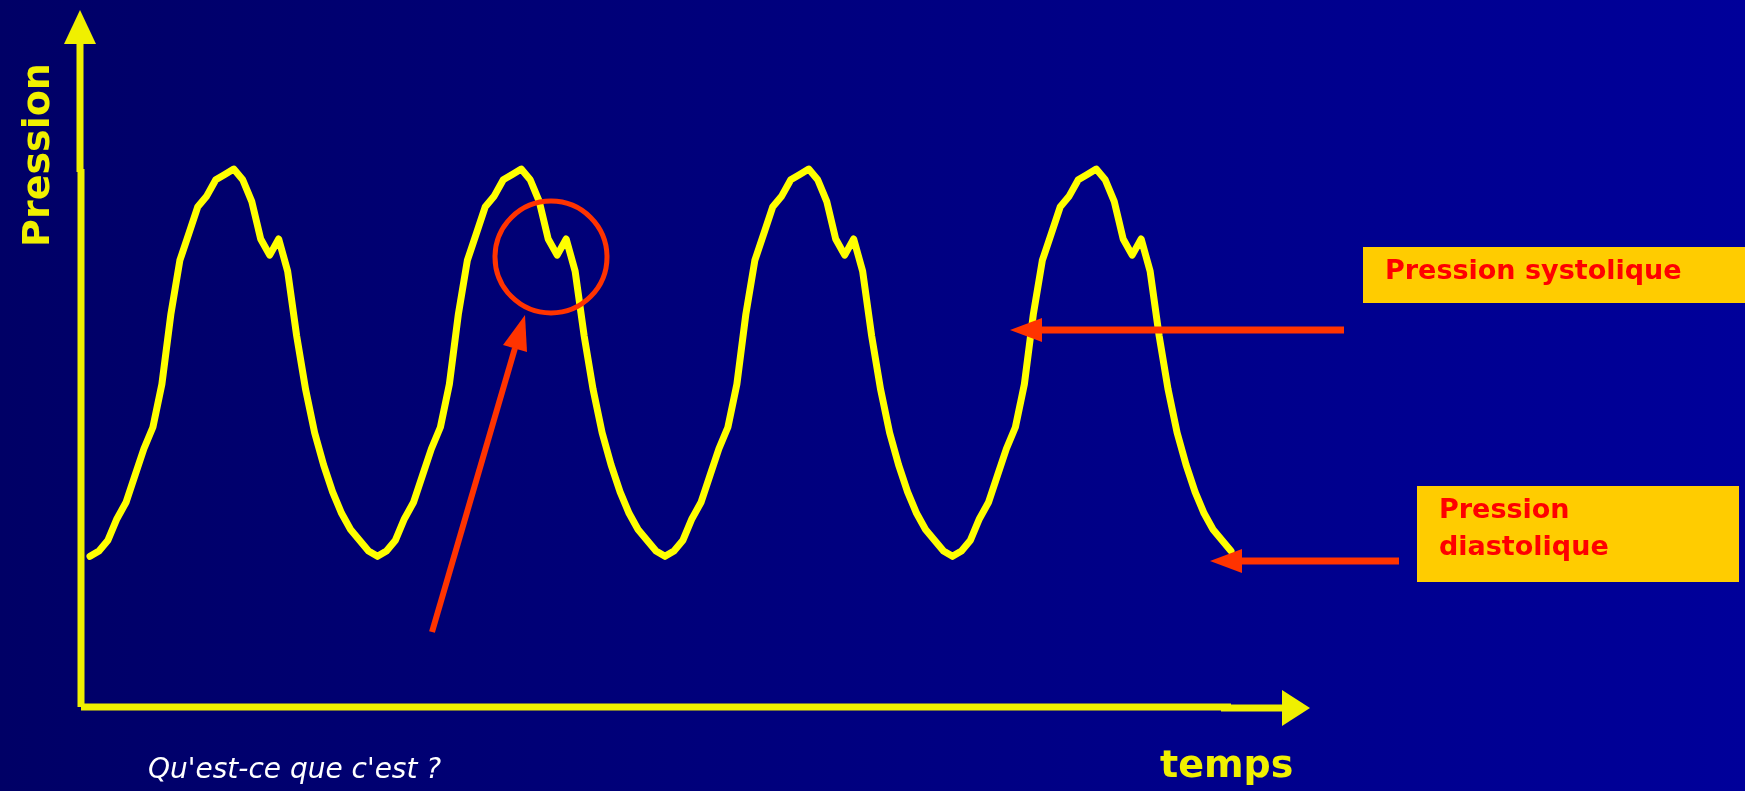  I want to click on y-axis-title: Pression, so click(36, 155).